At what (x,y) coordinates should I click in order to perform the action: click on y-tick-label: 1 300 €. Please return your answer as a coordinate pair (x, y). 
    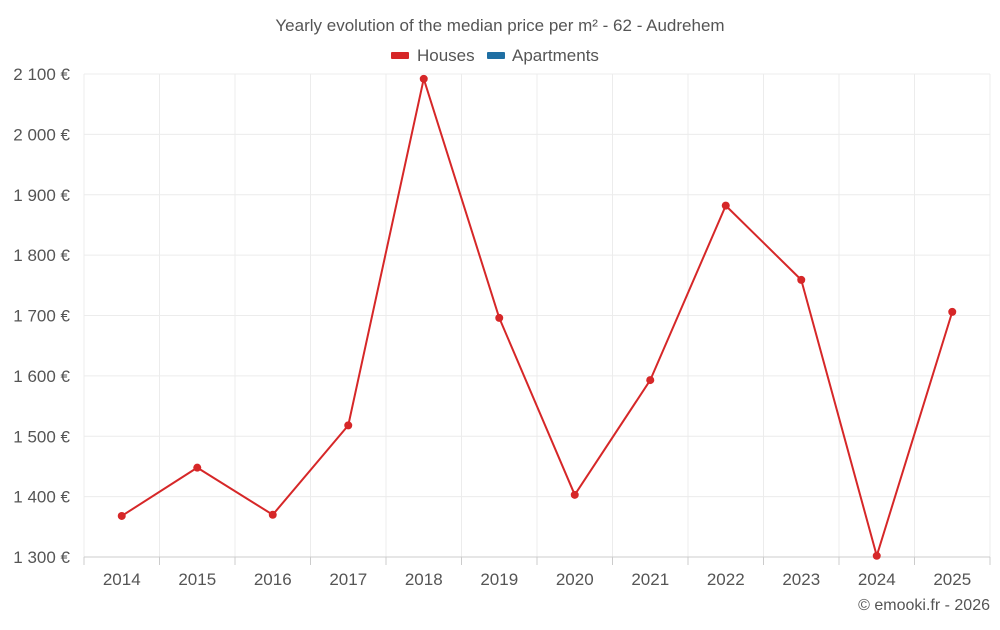
    Looking at the image, I should click on (41, 557).